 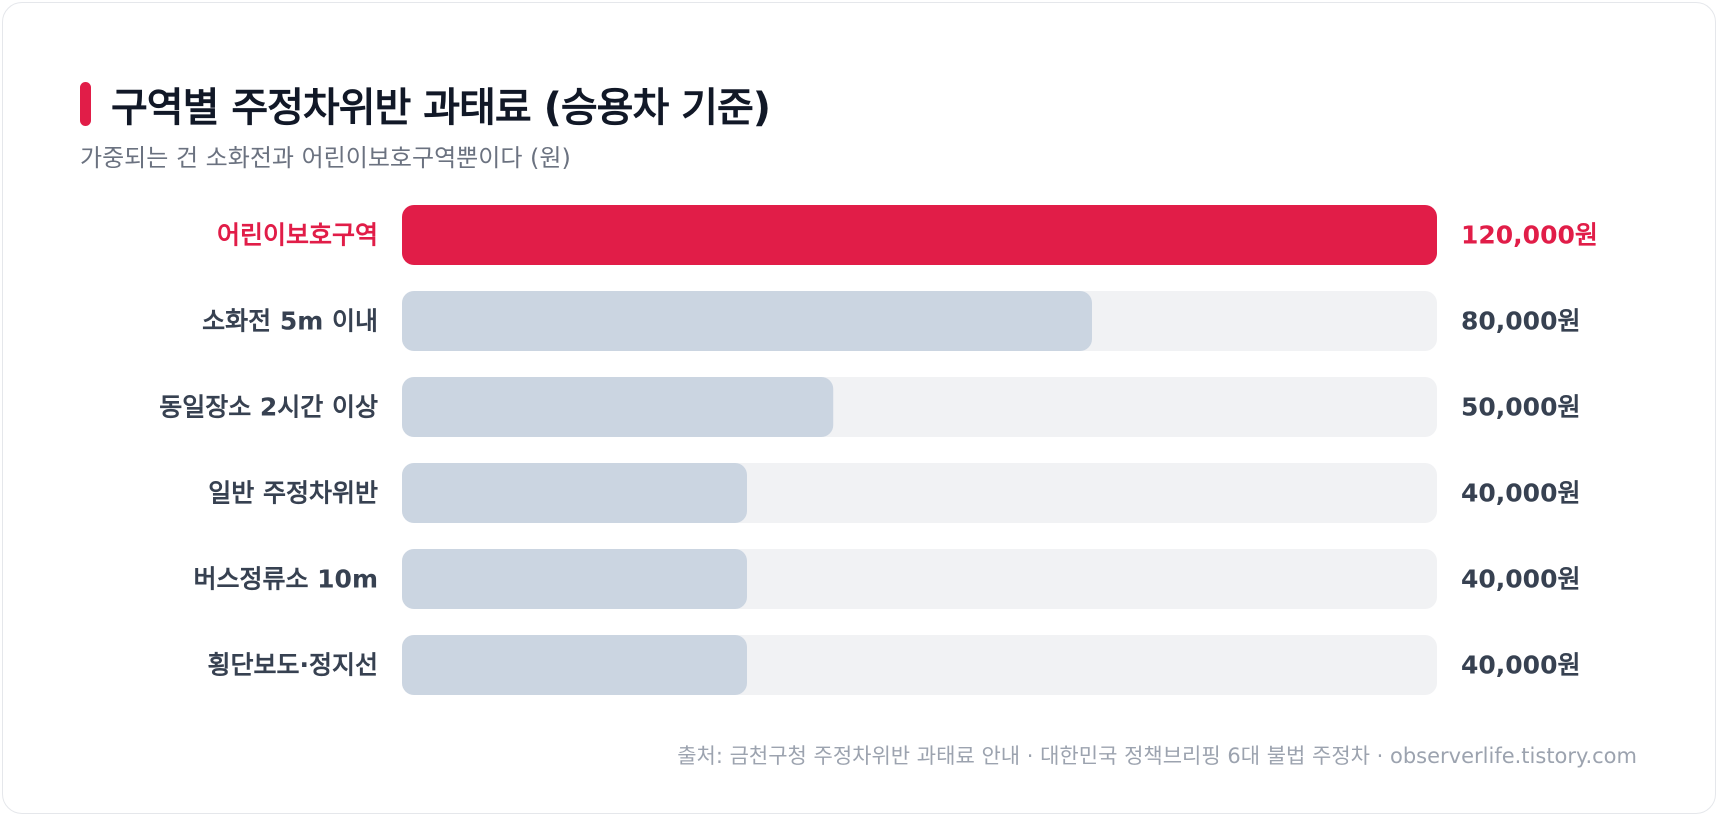 I want to click on category-label: 횡단보도·정지선, so click(x=293, y=665).